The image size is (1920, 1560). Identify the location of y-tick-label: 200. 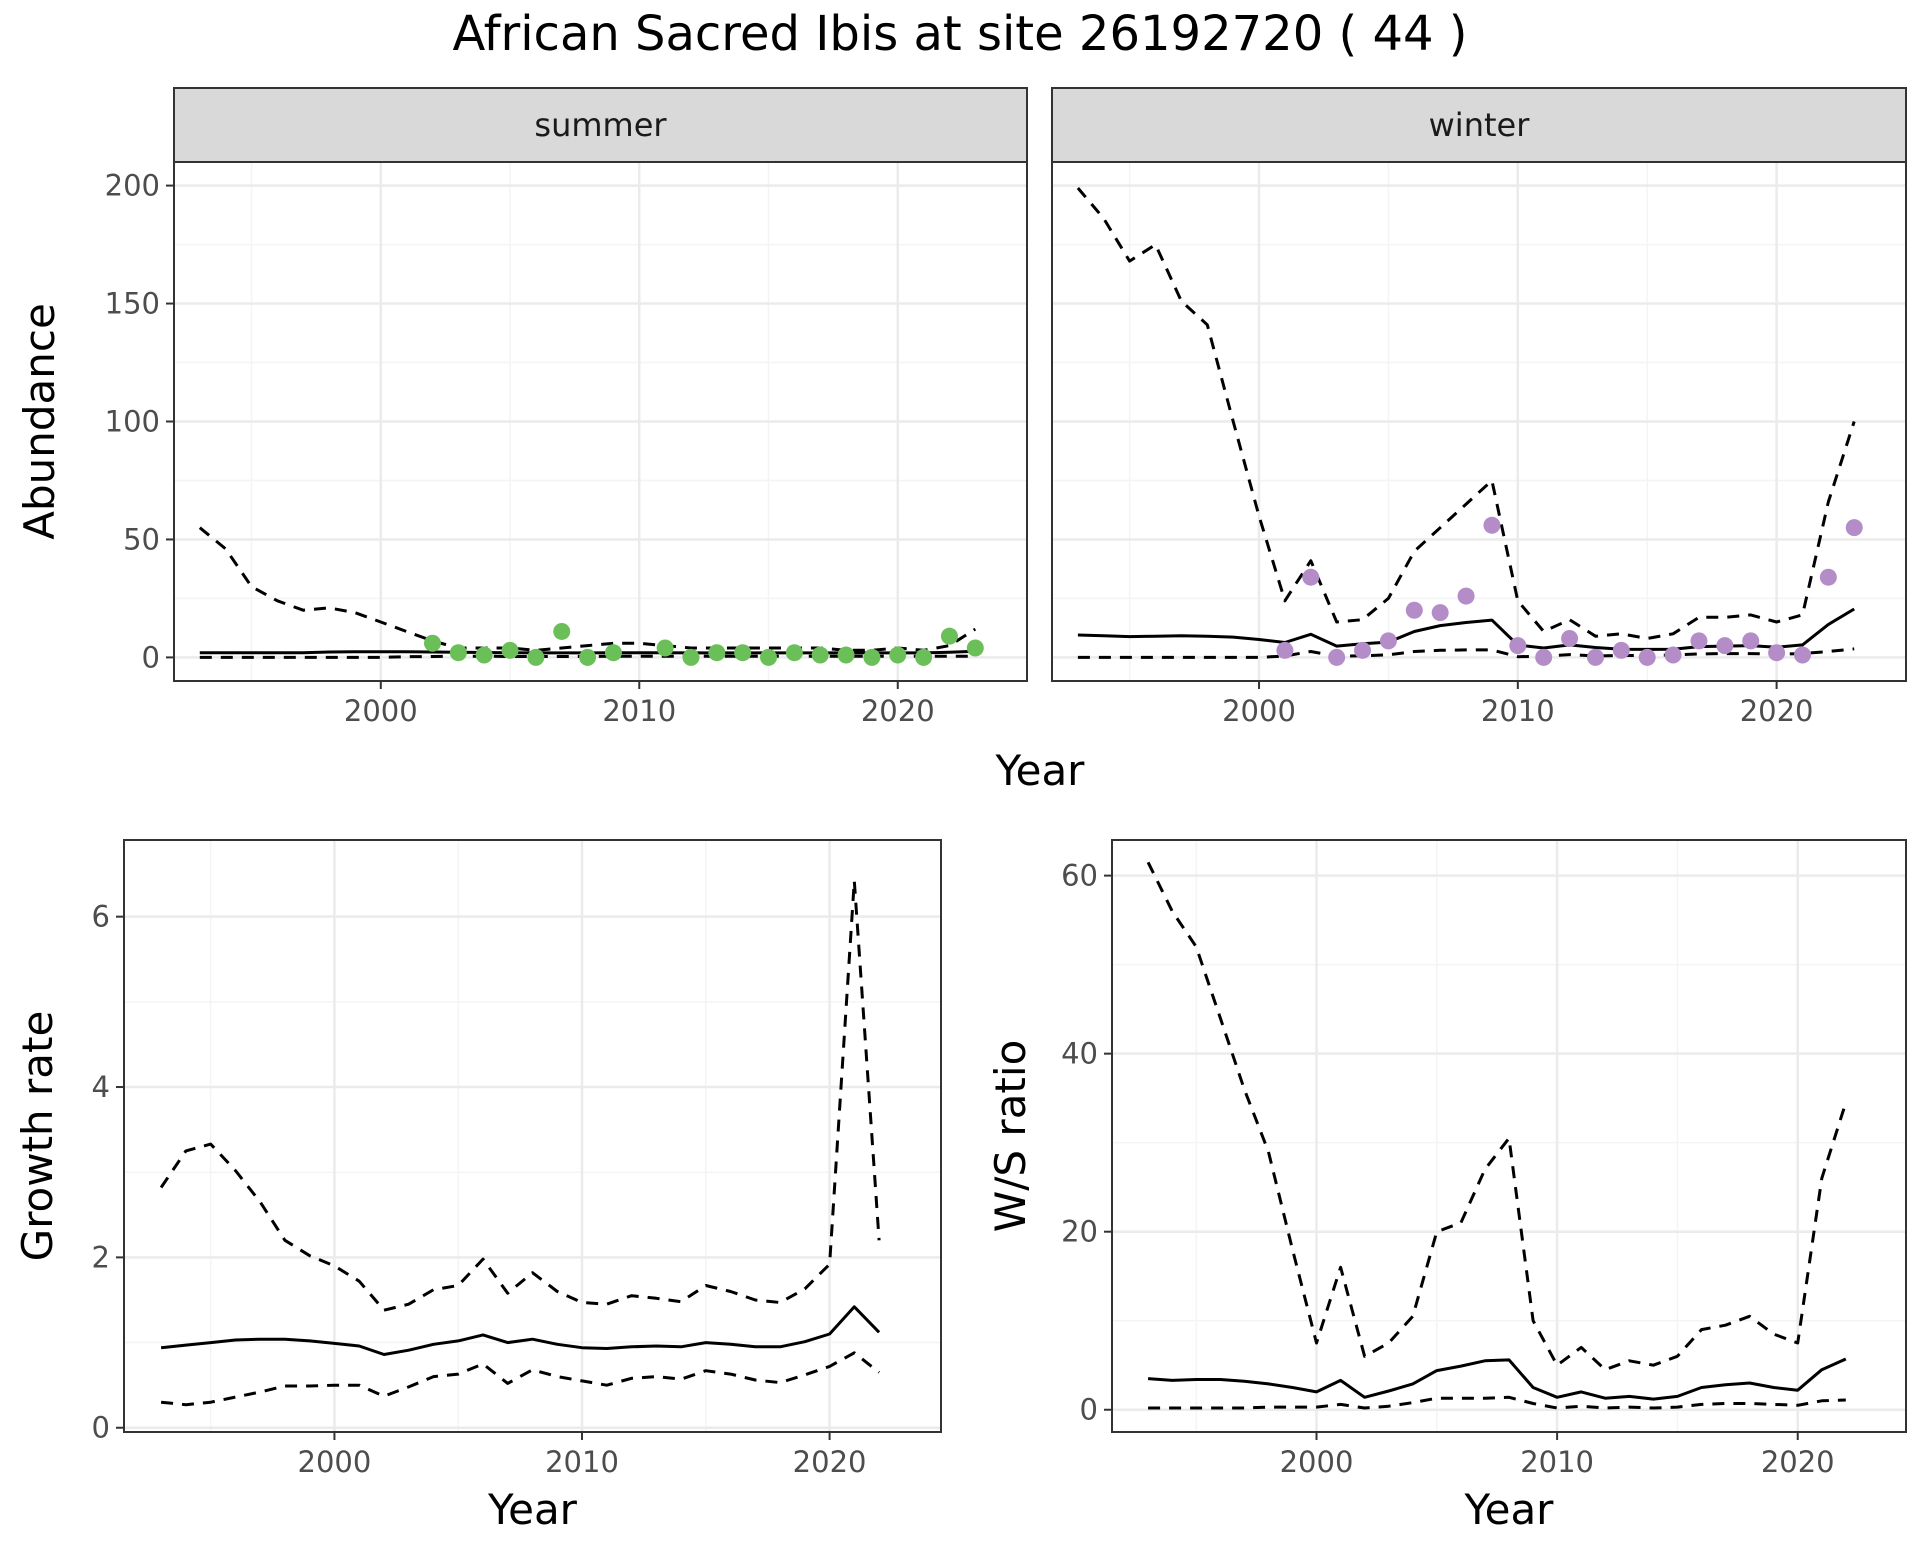
(132, 186).